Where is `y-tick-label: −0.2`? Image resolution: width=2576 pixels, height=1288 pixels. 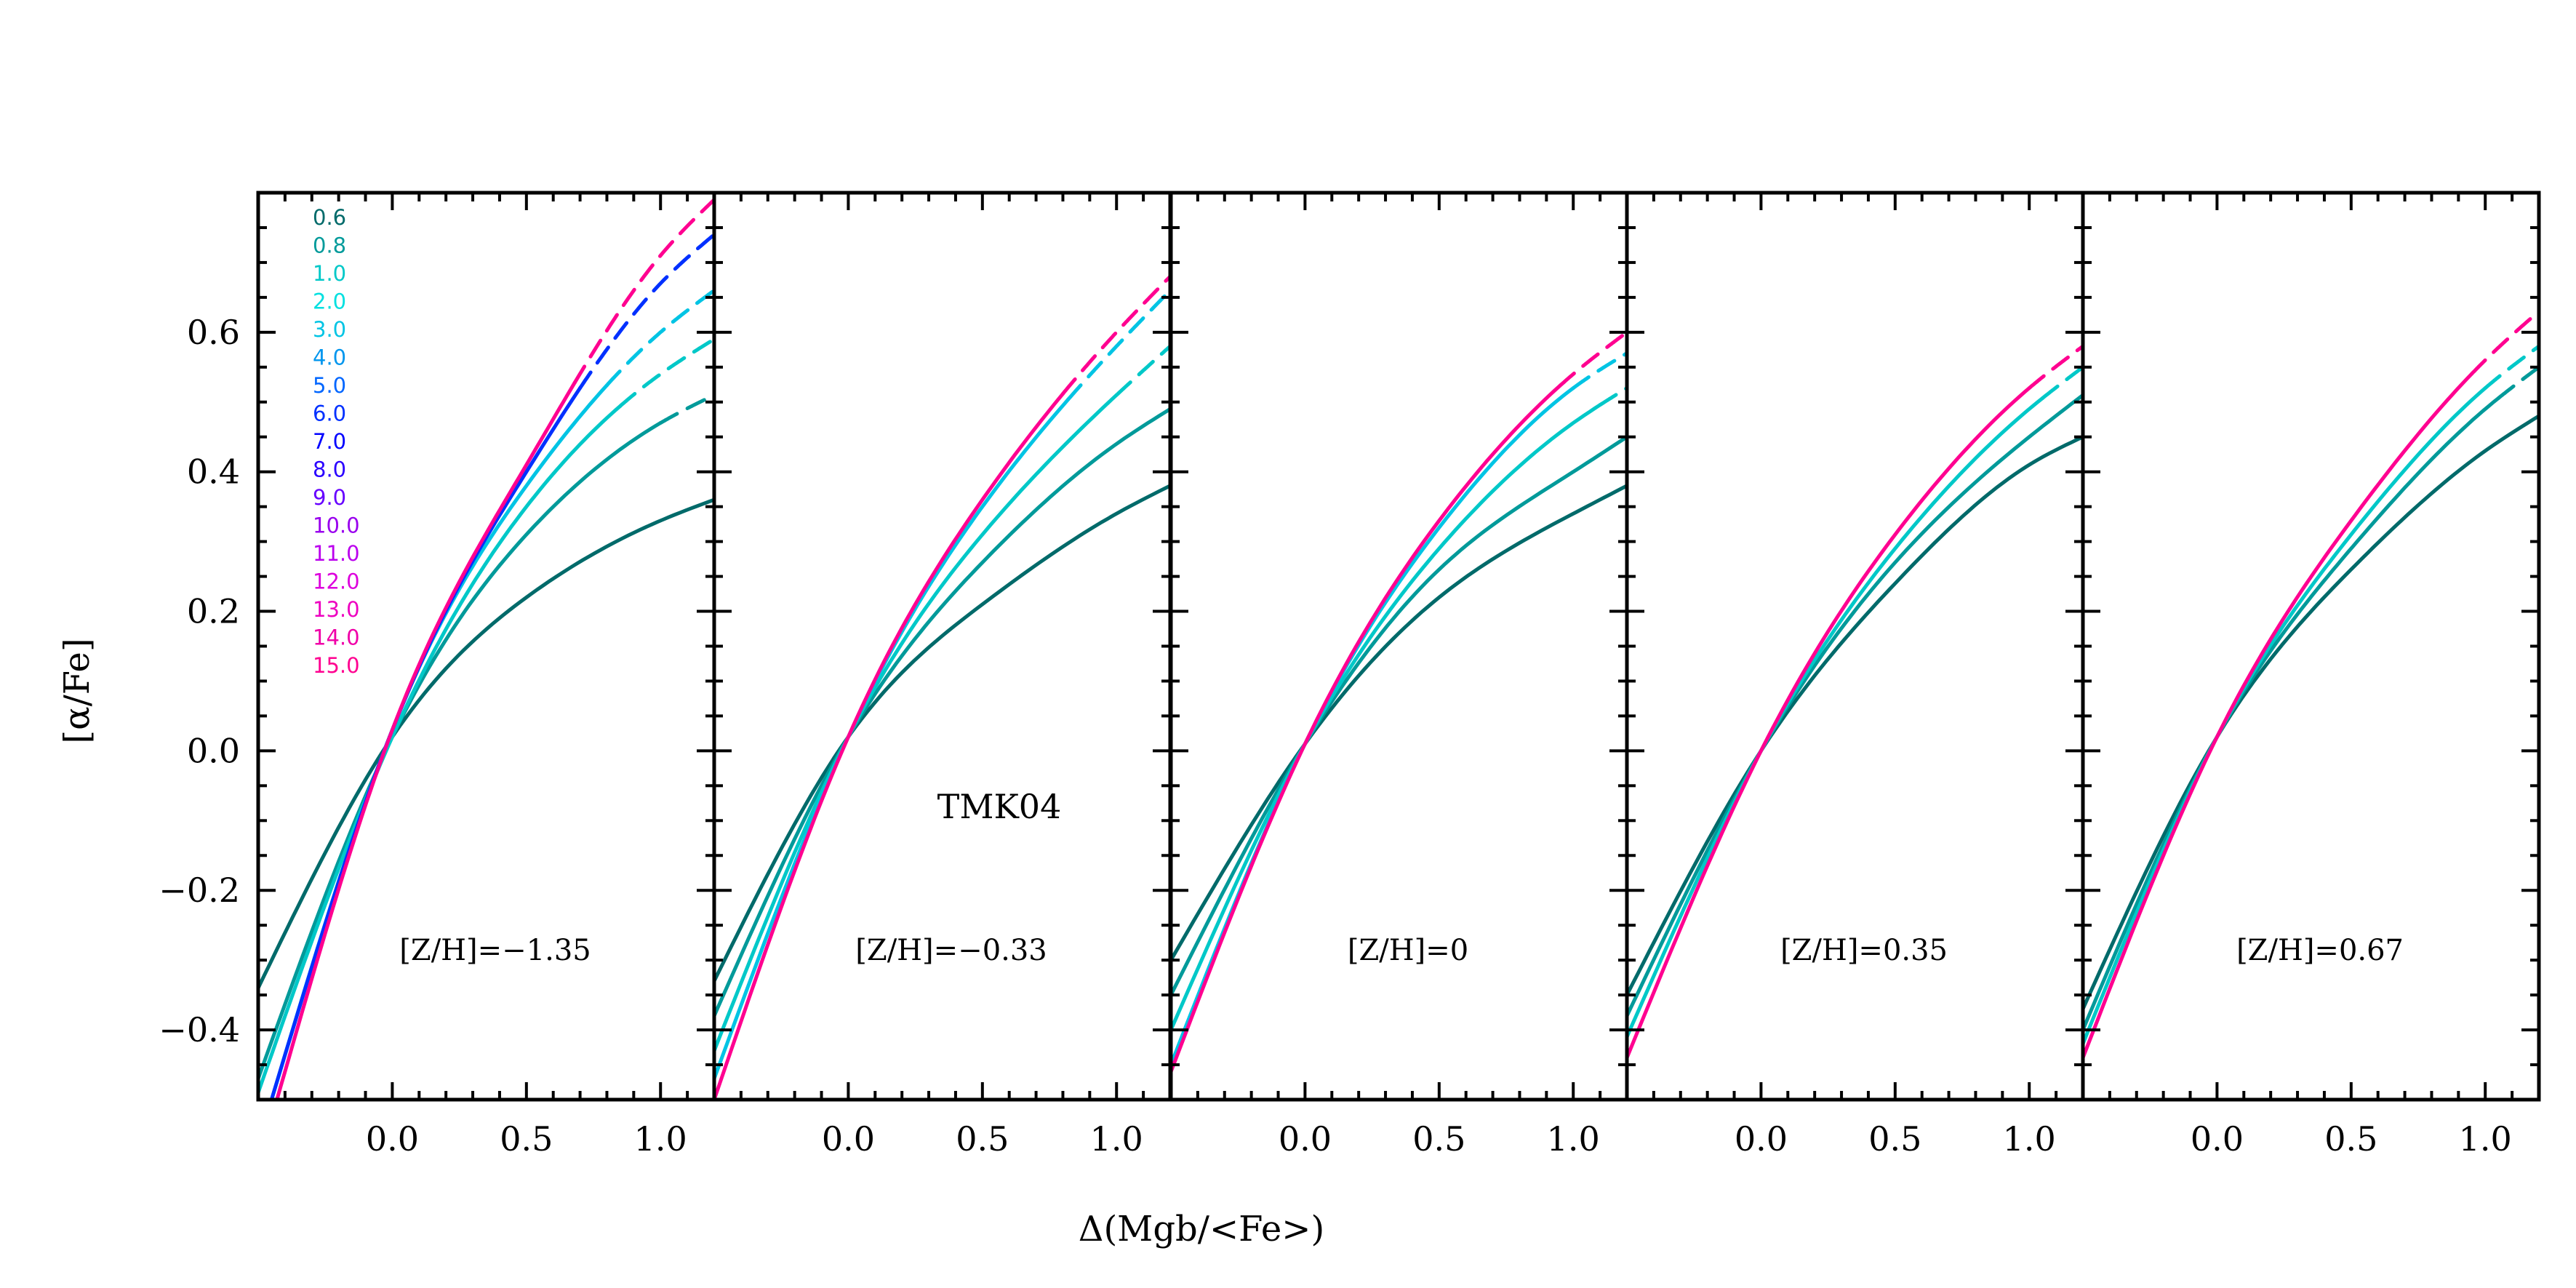 y-tick-label: −0.2 is located at coordinates (199, 890).